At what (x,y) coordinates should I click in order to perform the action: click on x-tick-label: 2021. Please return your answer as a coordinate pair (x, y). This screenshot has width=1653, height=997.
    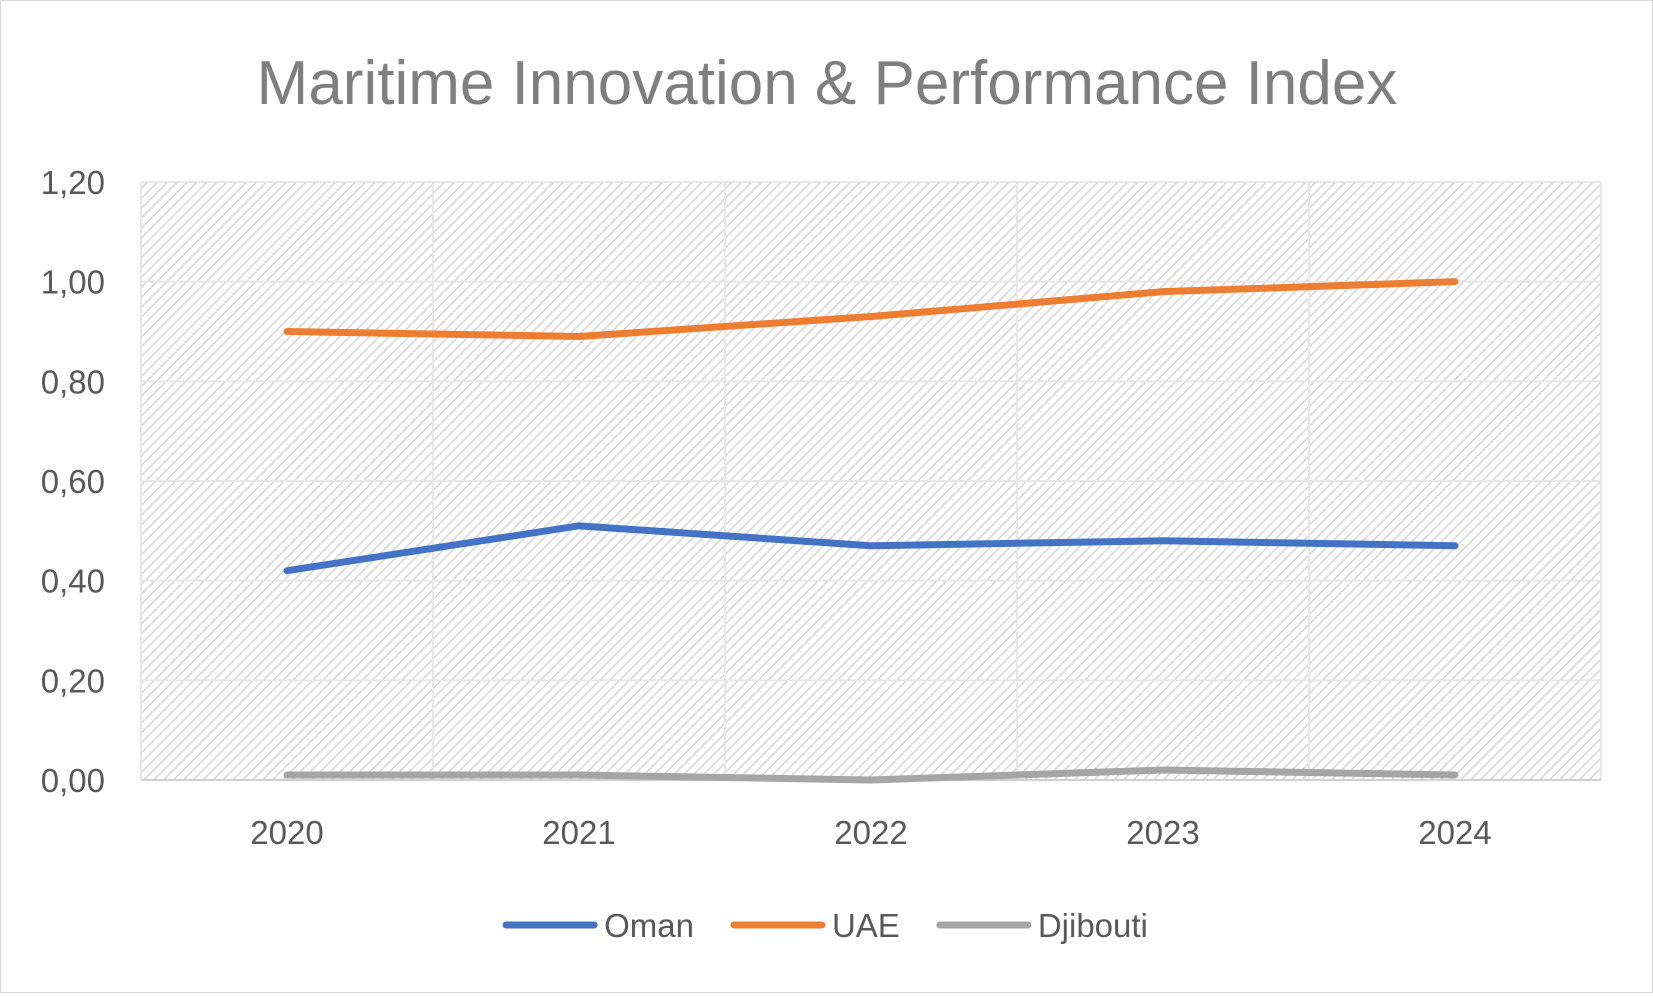
    Looking at the image, I should click on (578, 832).